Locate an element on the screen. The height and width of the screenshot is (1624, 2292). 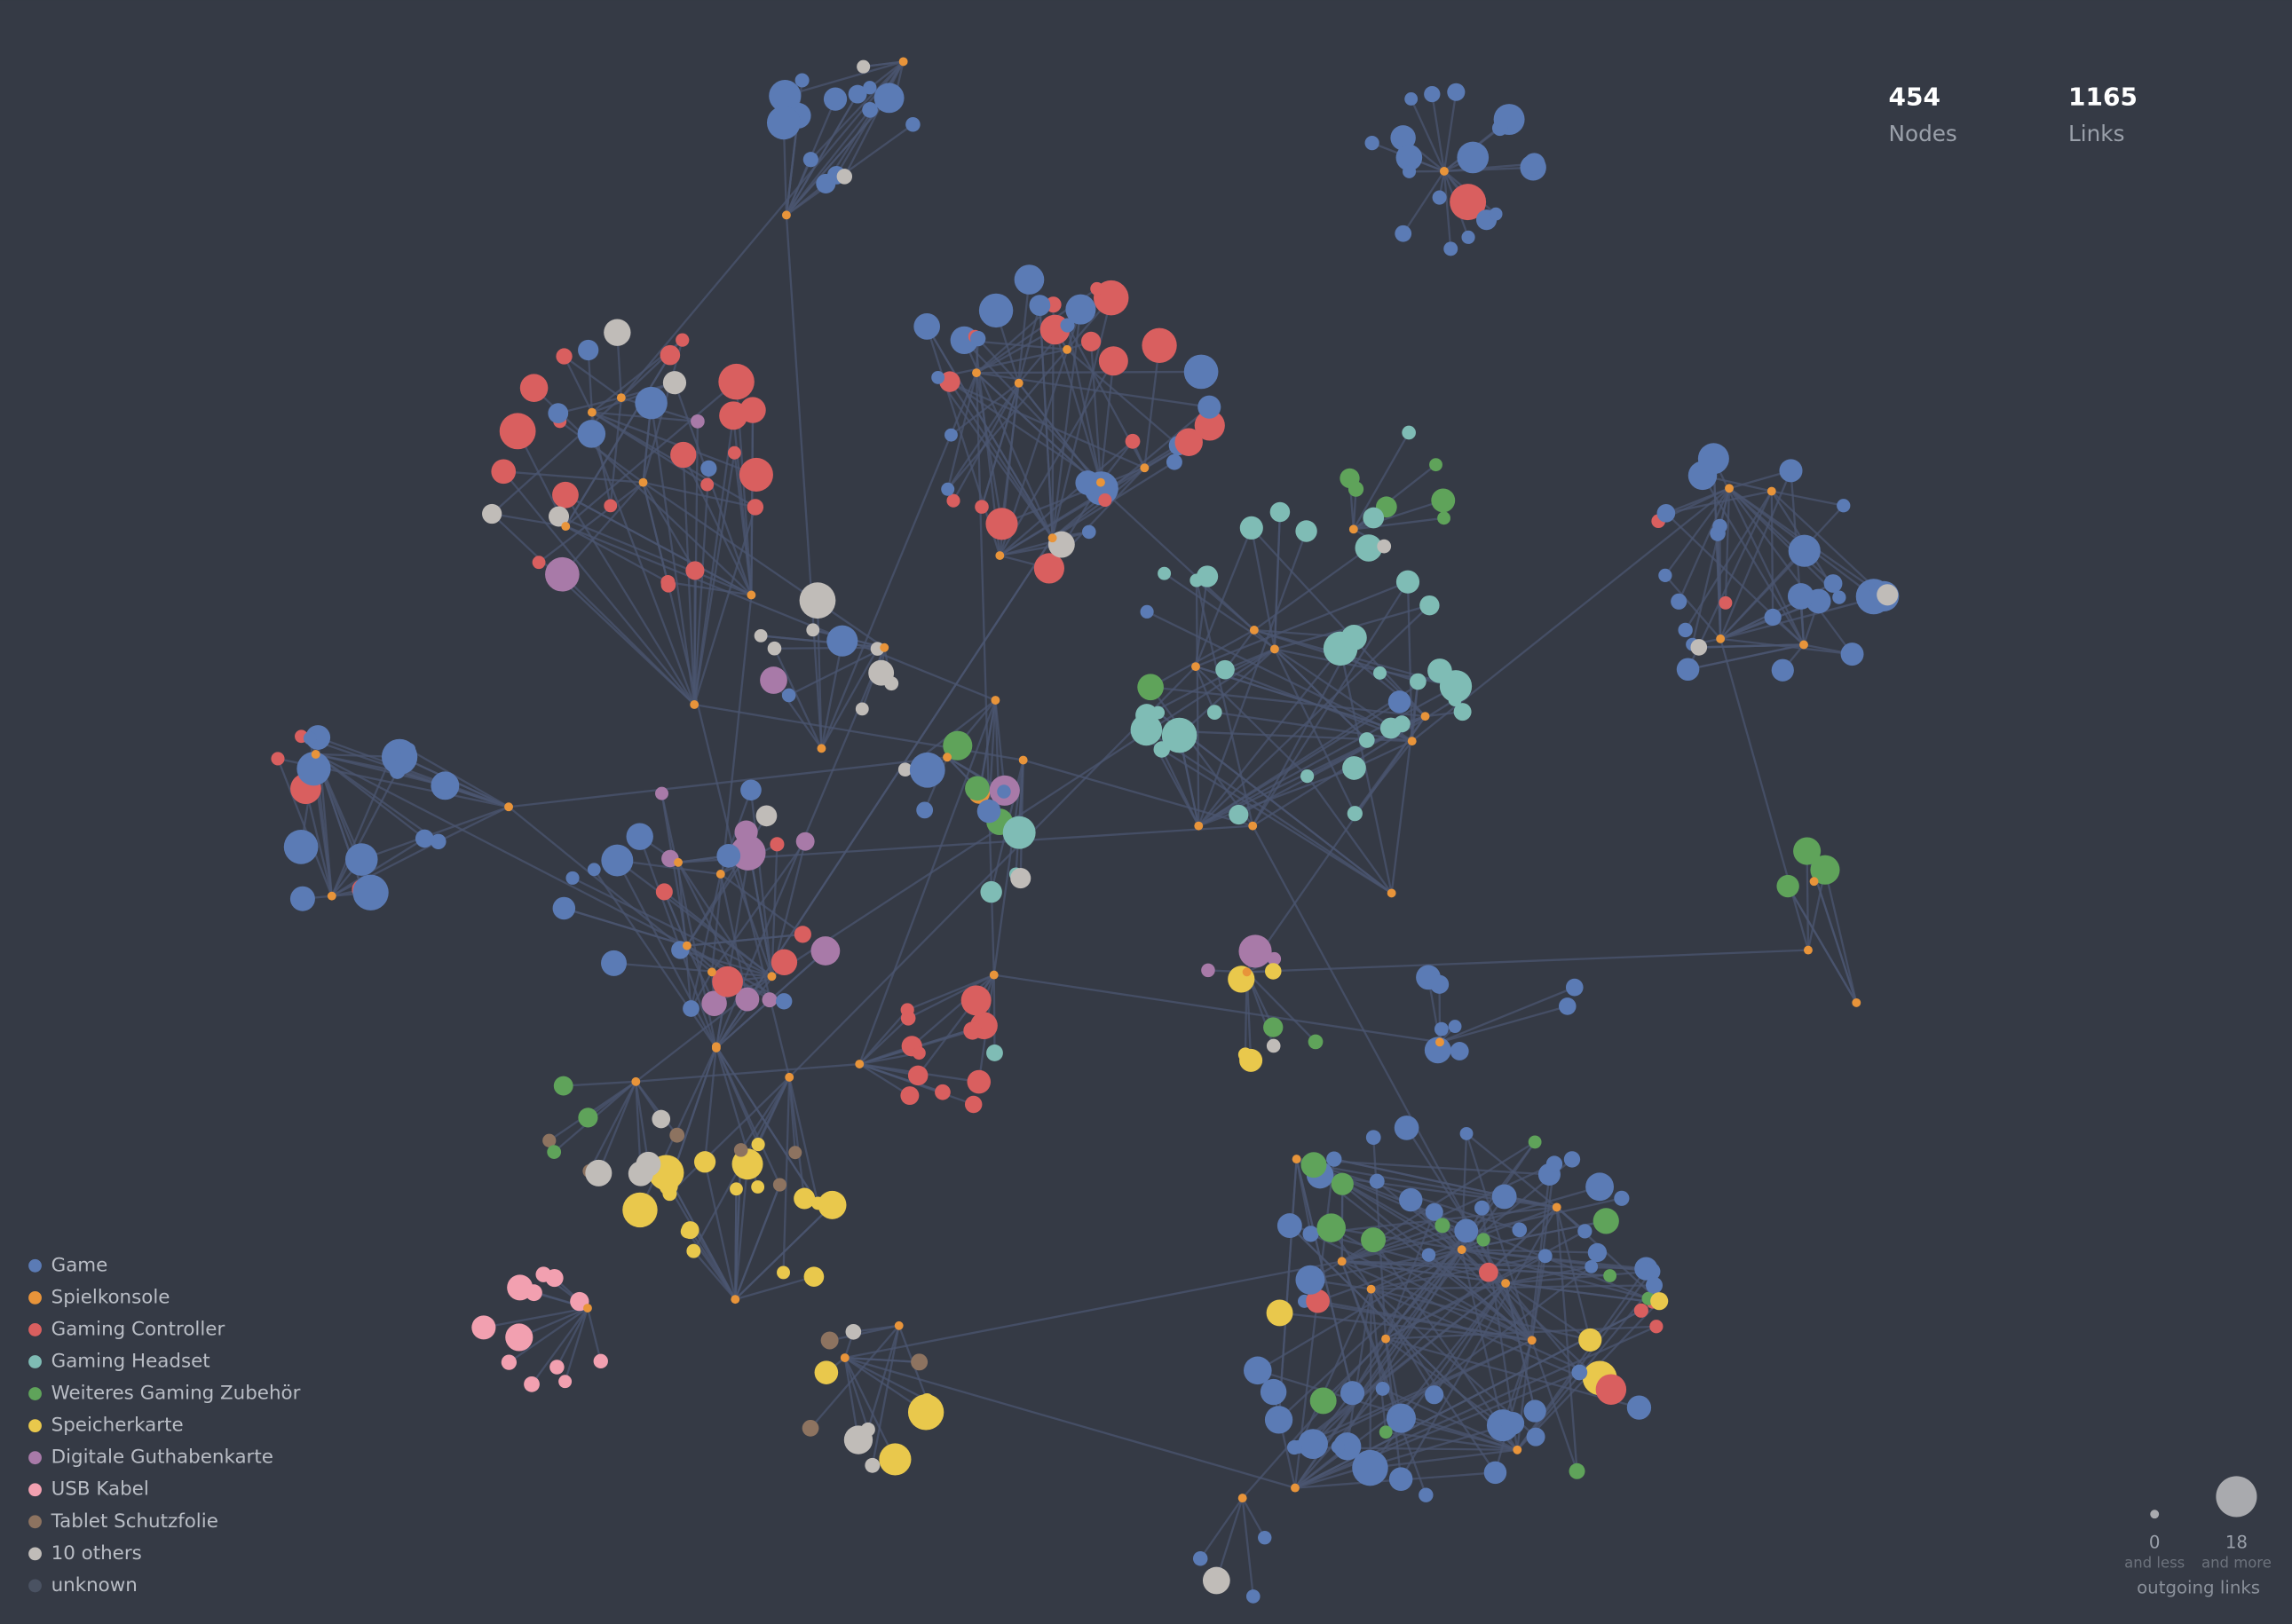
legend-item: 10 others is located at coordinates (85, 1554).